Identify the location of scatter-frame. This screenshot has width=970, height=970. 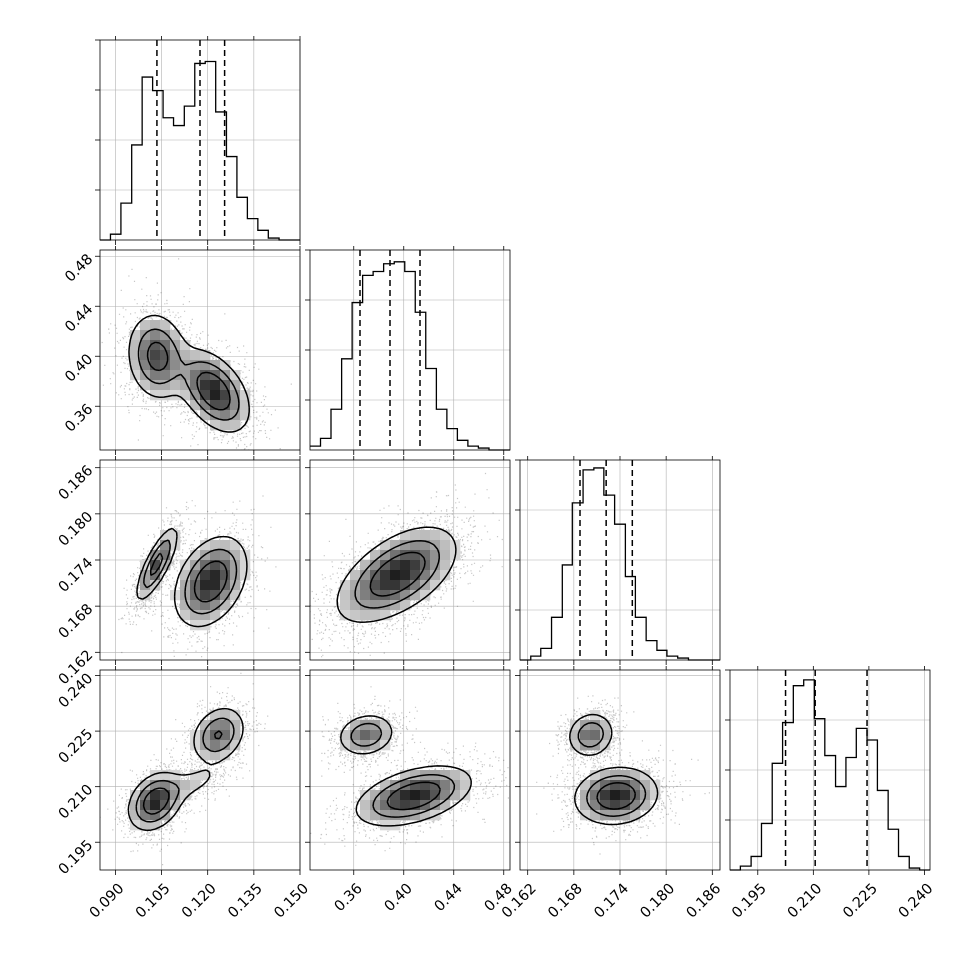
(410, 770).